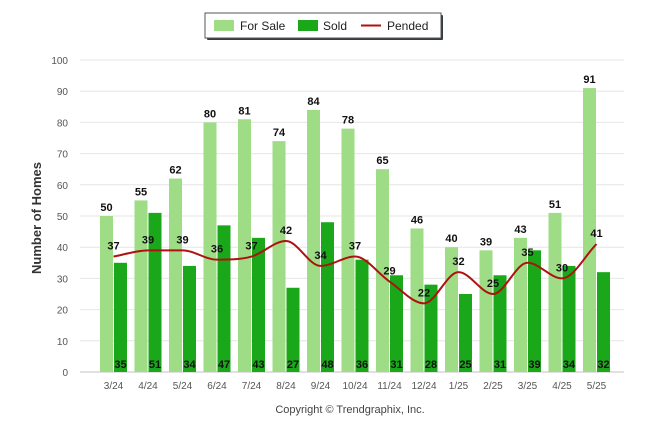  I want to click on sold-value-label: 36, so click(362, 365).